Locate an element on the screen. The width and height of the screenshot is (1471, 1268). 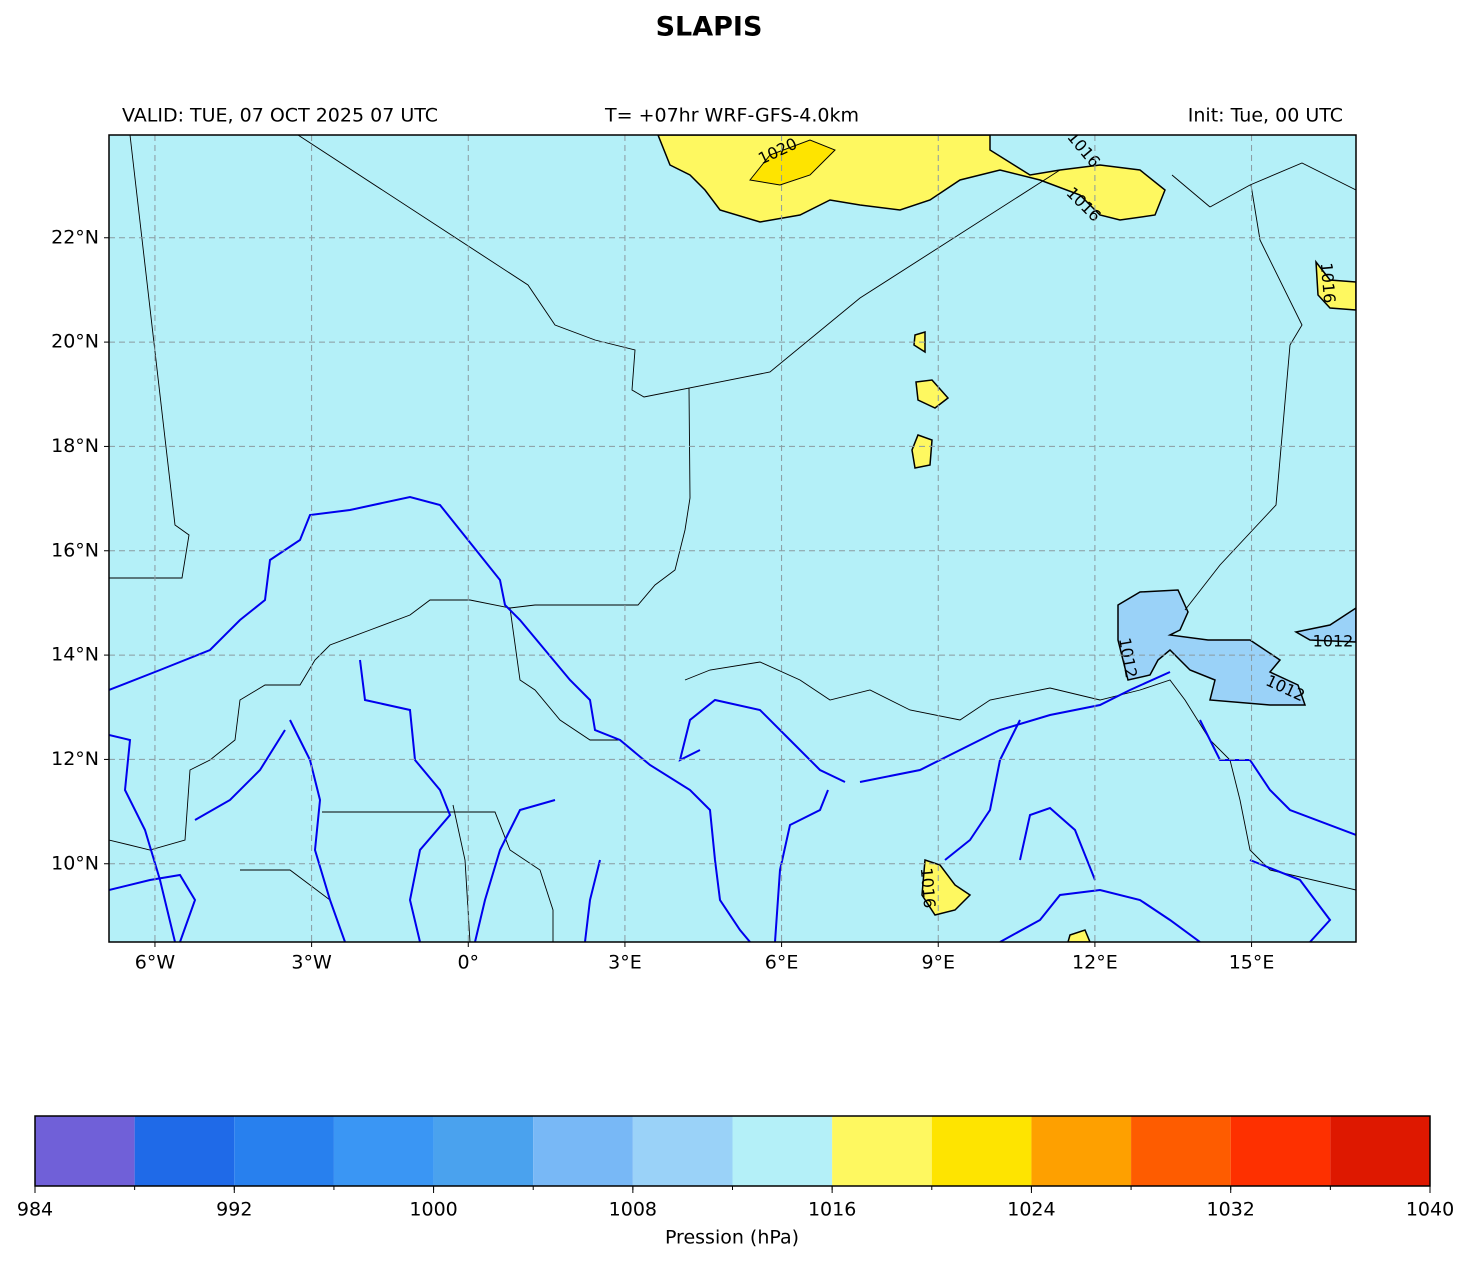
y-tick-label: 16°N is located at coordinates (75, 550).